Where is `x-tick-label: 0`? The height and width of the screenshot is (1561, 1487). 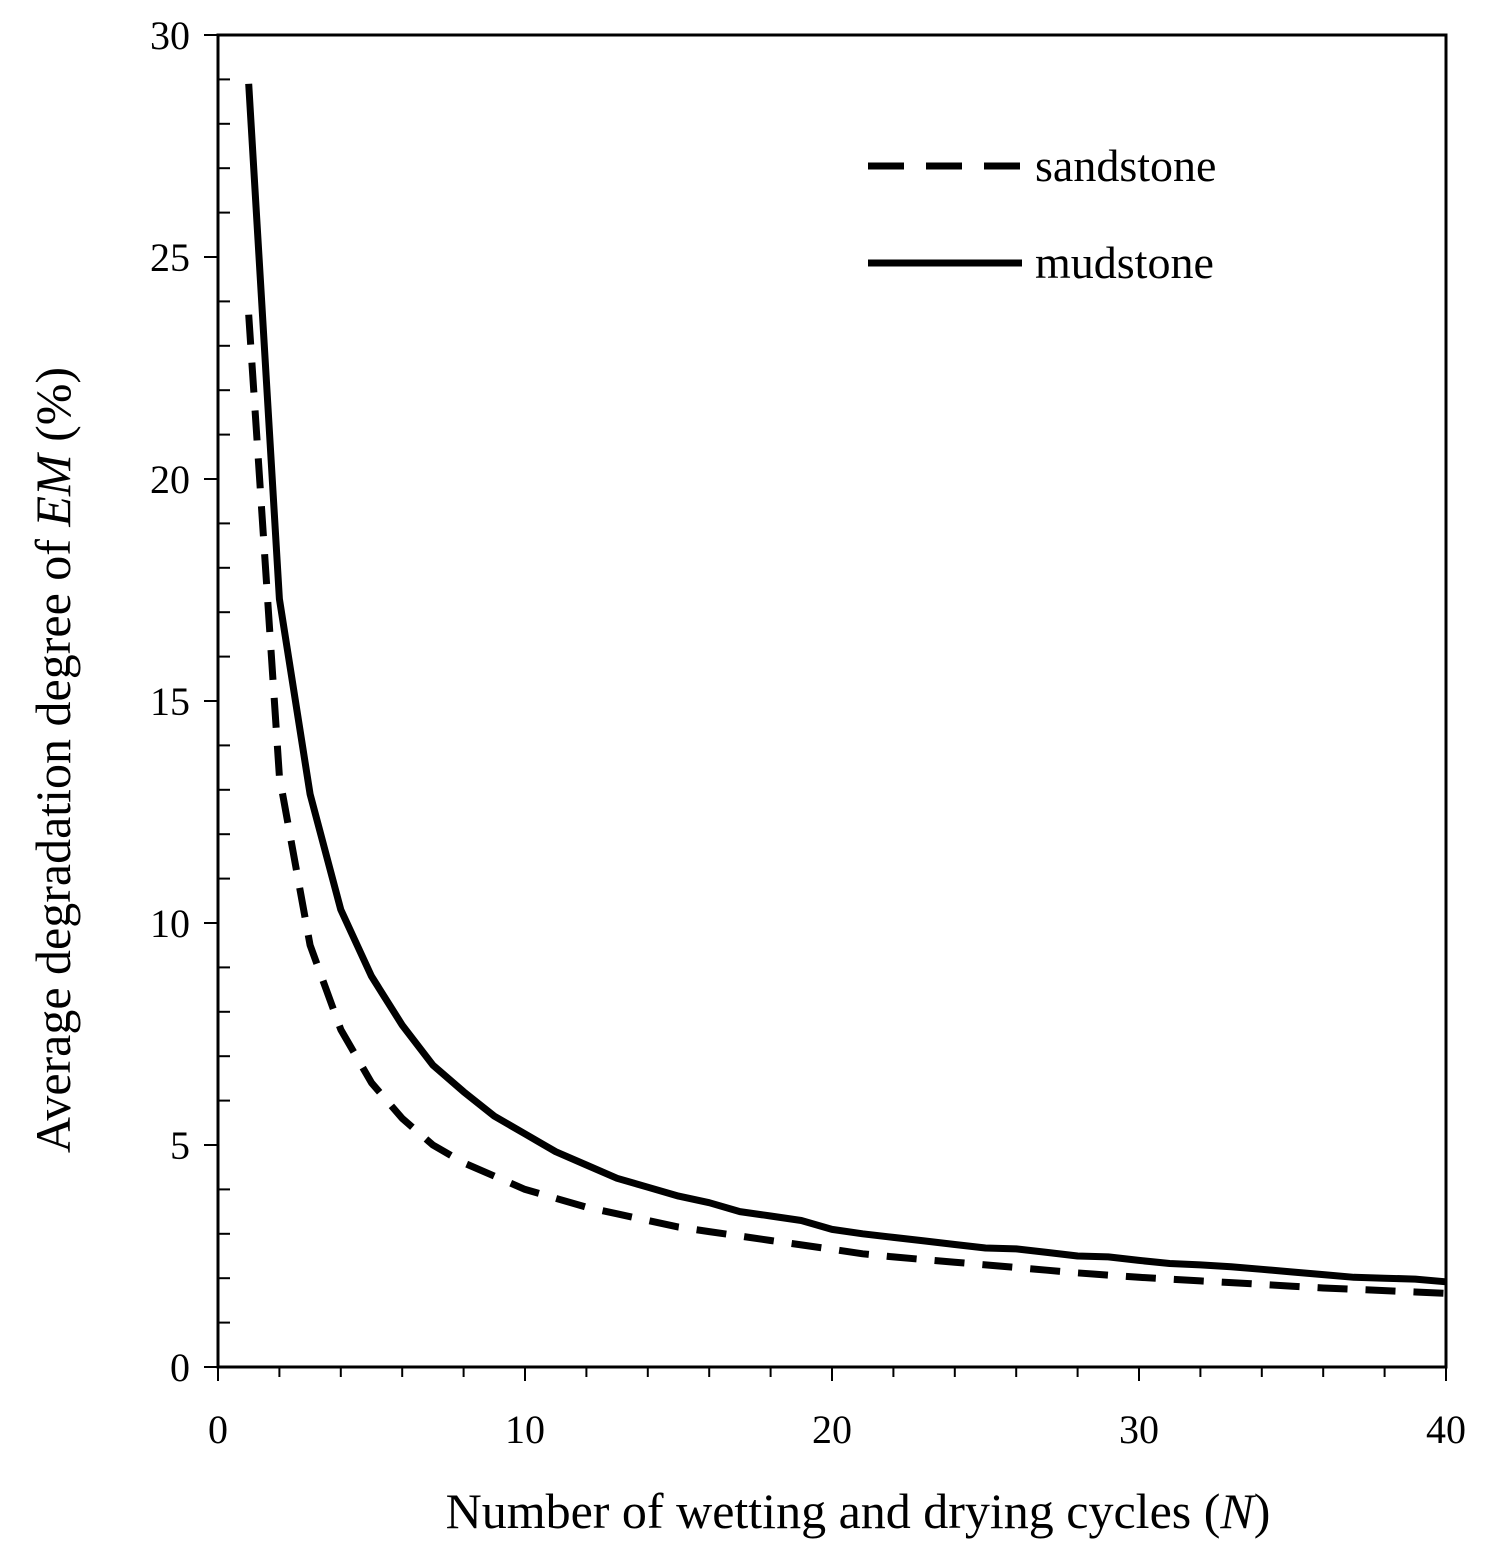 x-tick-label: 0 is located at coordinates (218, 1429).